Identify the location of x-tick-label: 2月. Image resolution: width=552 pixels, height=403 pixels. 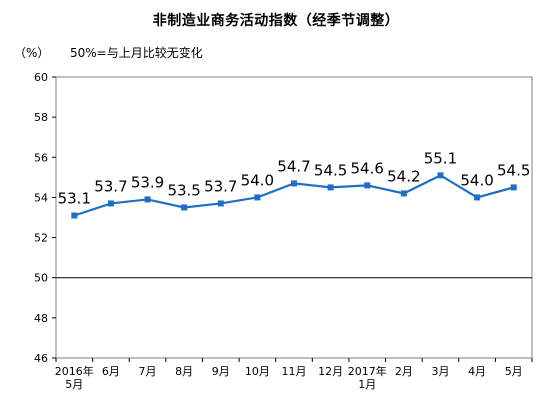
(404, 371).